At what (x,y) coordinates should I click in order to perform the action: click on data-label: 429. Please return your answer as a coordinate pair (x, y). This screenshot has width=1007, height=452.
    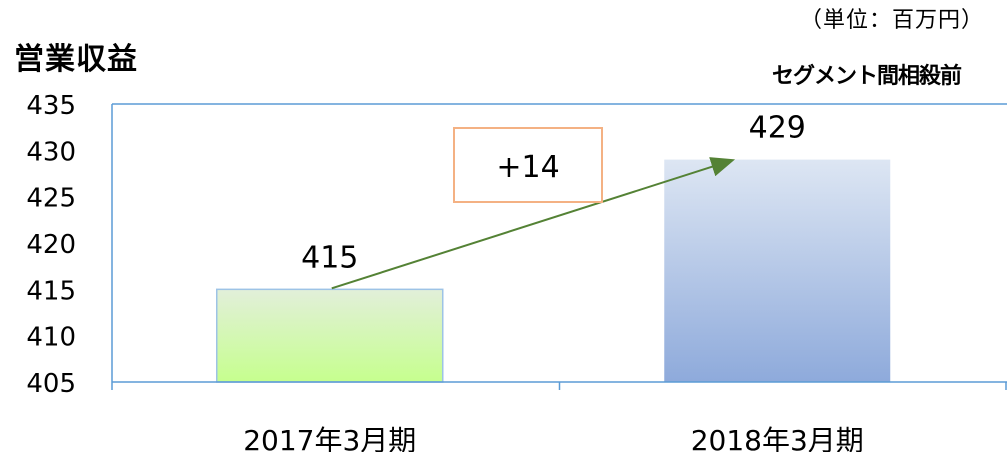
    Looking at the image, I should click on (777, 128).